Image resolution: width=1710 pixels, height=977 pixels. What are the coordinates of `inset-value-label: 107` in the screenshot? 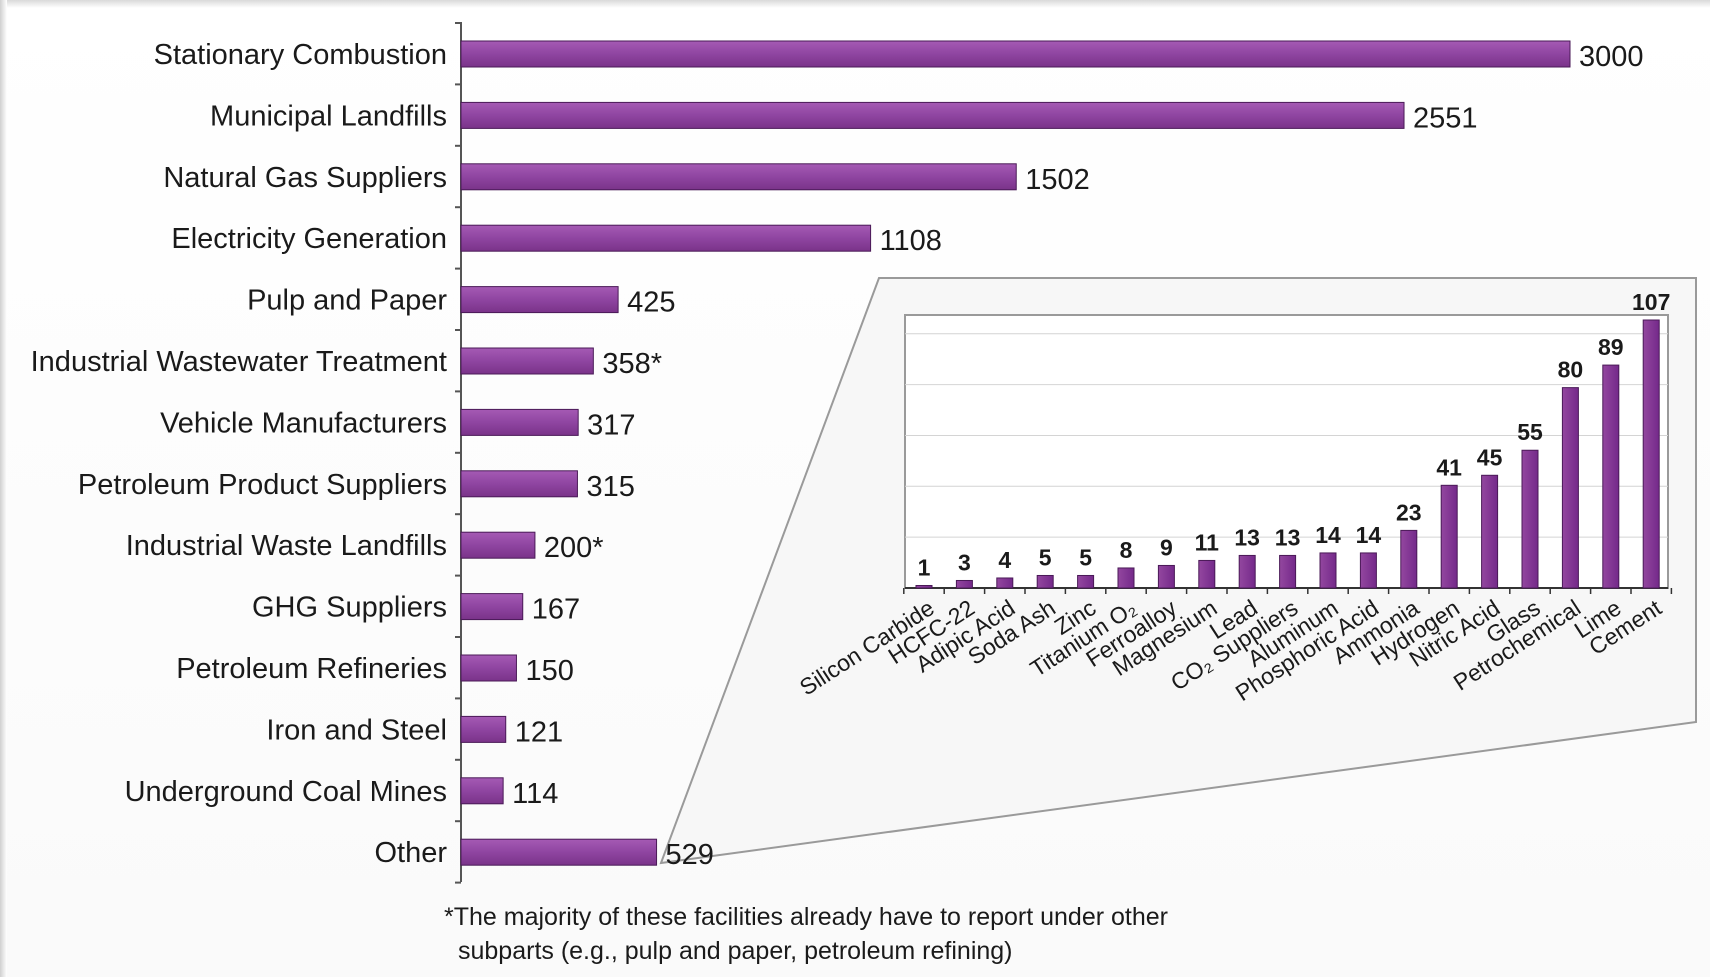 It's located at (1651, 302).